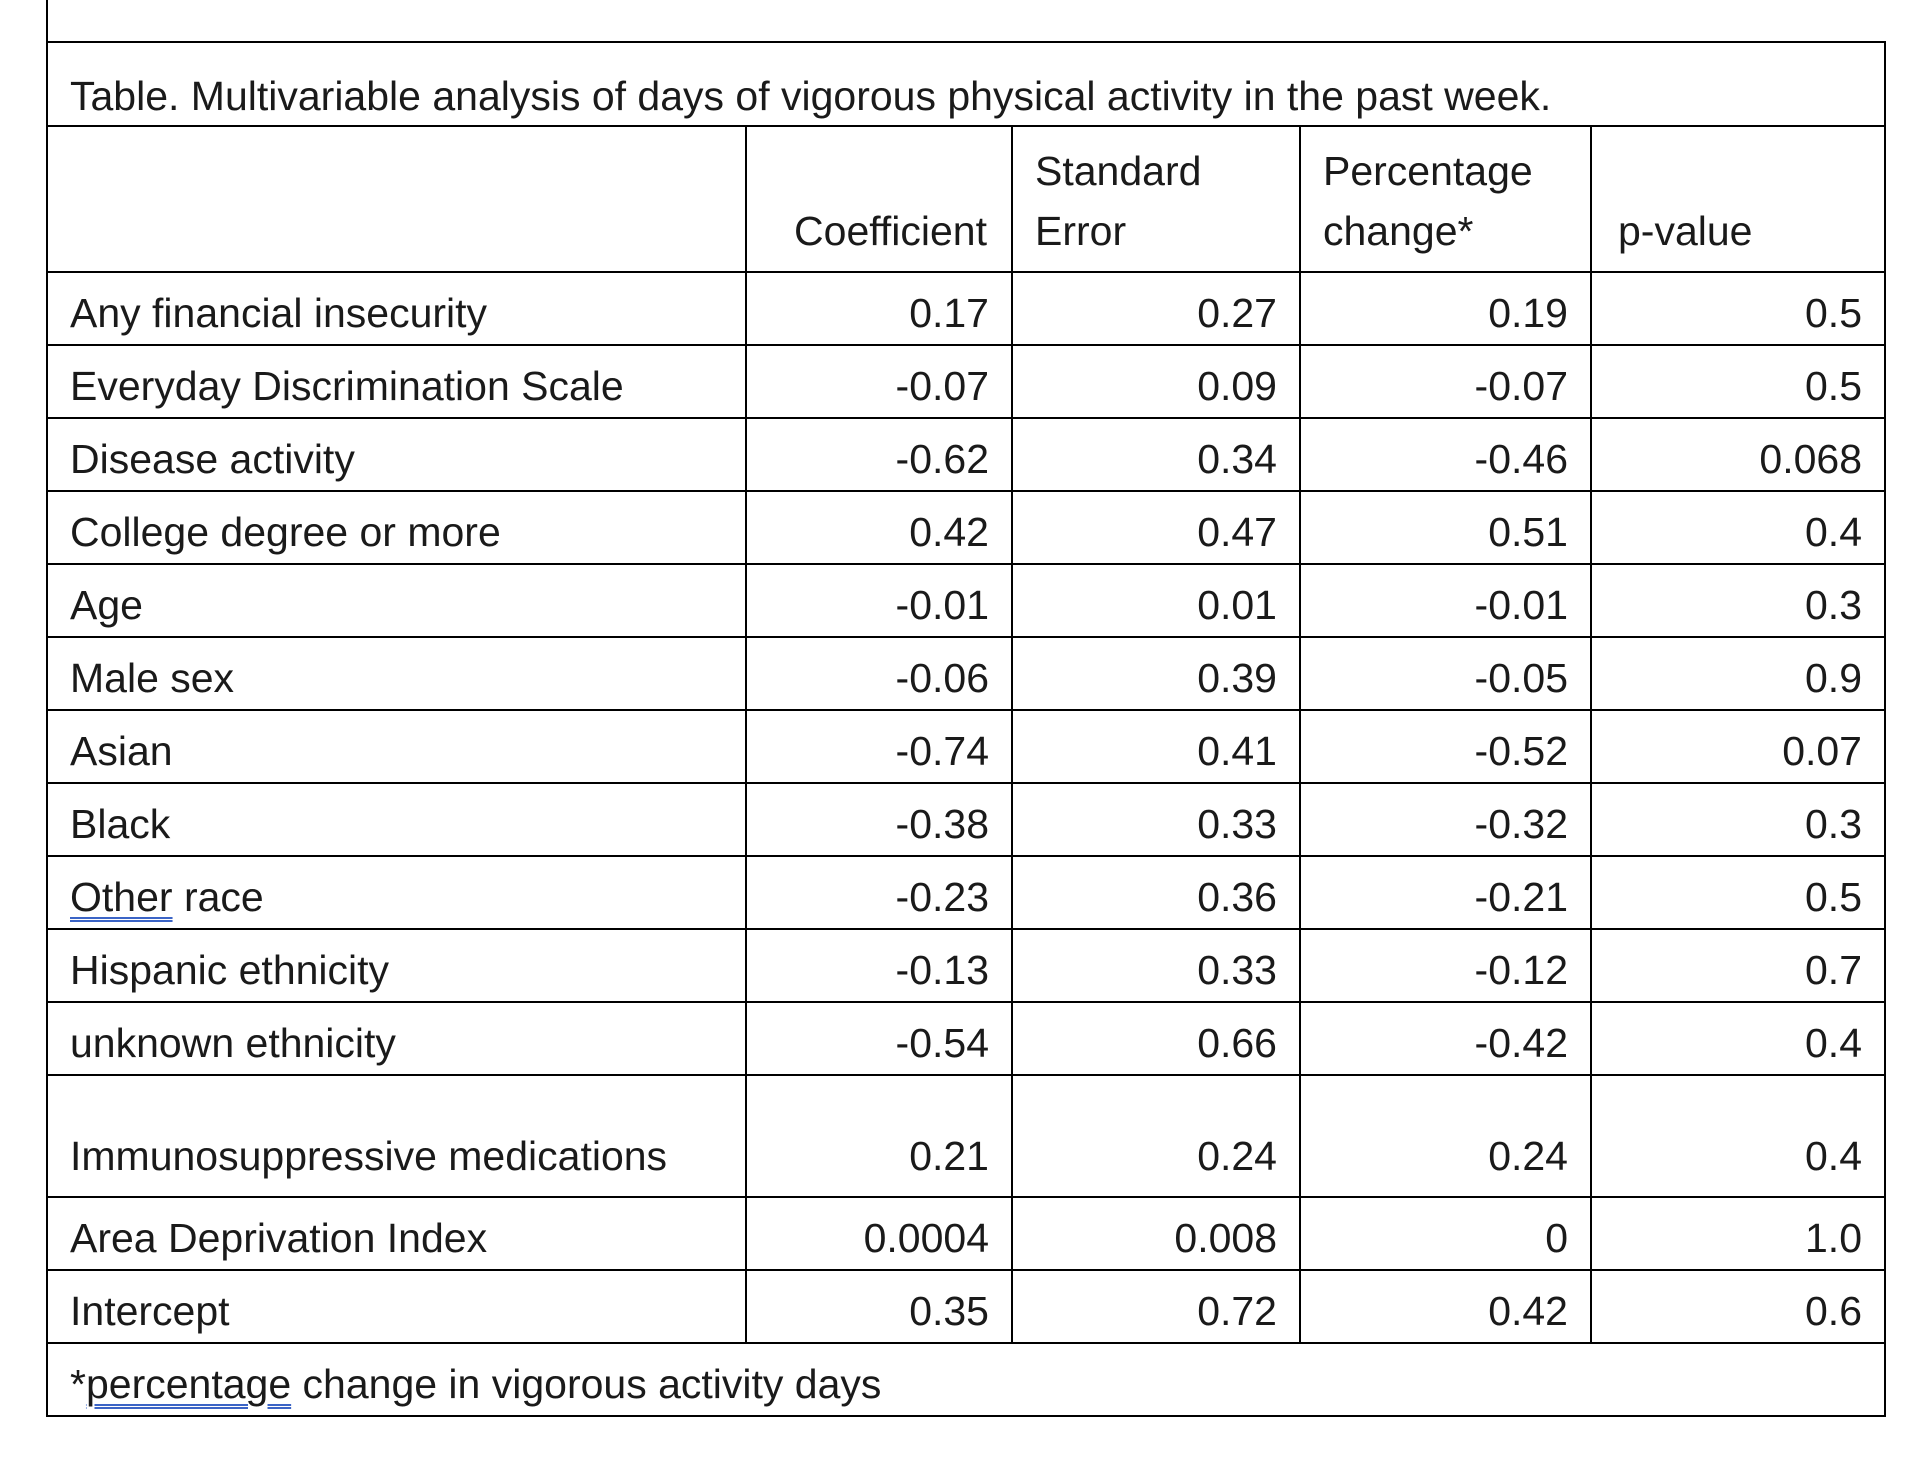 This screenshot has height=1458, width=1924. I want to click on percentage-change-cell: -0.12, so click(1445, 965).